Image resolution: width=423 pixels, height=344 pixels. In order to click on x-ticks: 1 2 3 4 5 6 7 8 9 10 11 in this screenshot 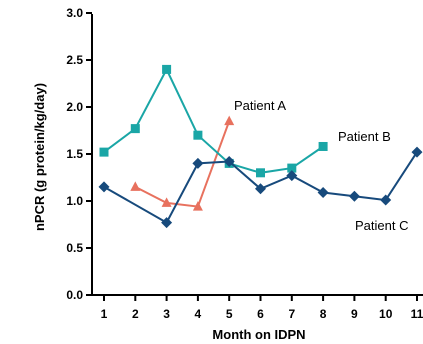, I will do `click(262, 308)`.